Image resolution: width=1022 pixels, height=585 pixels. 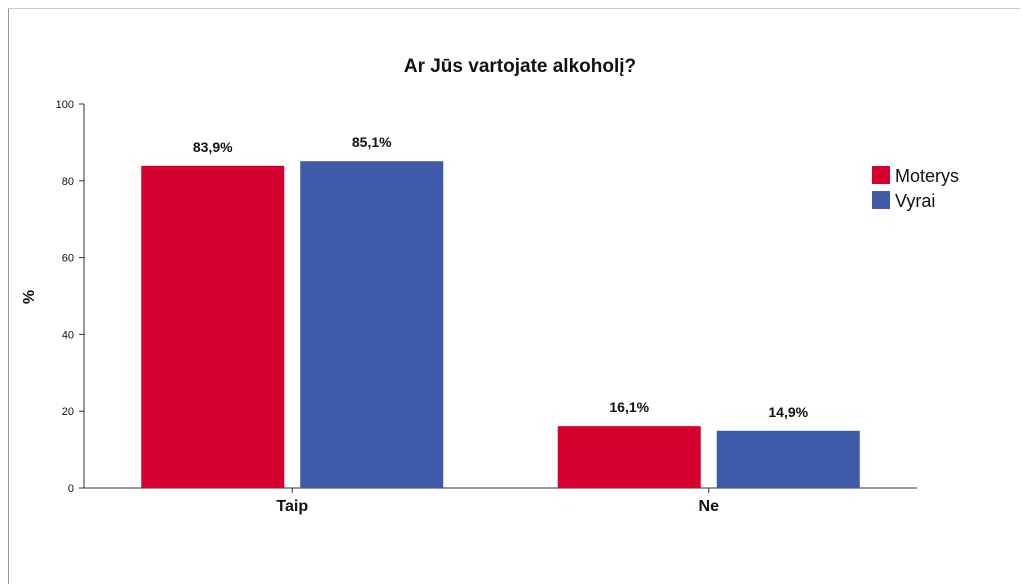 What do you see at coordinates (71, 489) in the screenshot?
I see `y-tick-label: 0` at bounding box center [71, 489].